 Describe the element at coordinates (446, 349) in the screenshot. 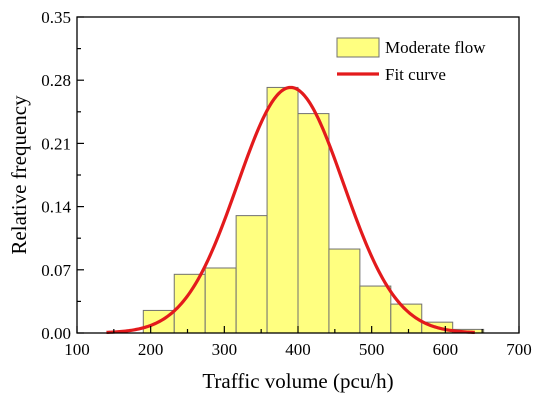

I see `x-tick-label: 600` at that location.